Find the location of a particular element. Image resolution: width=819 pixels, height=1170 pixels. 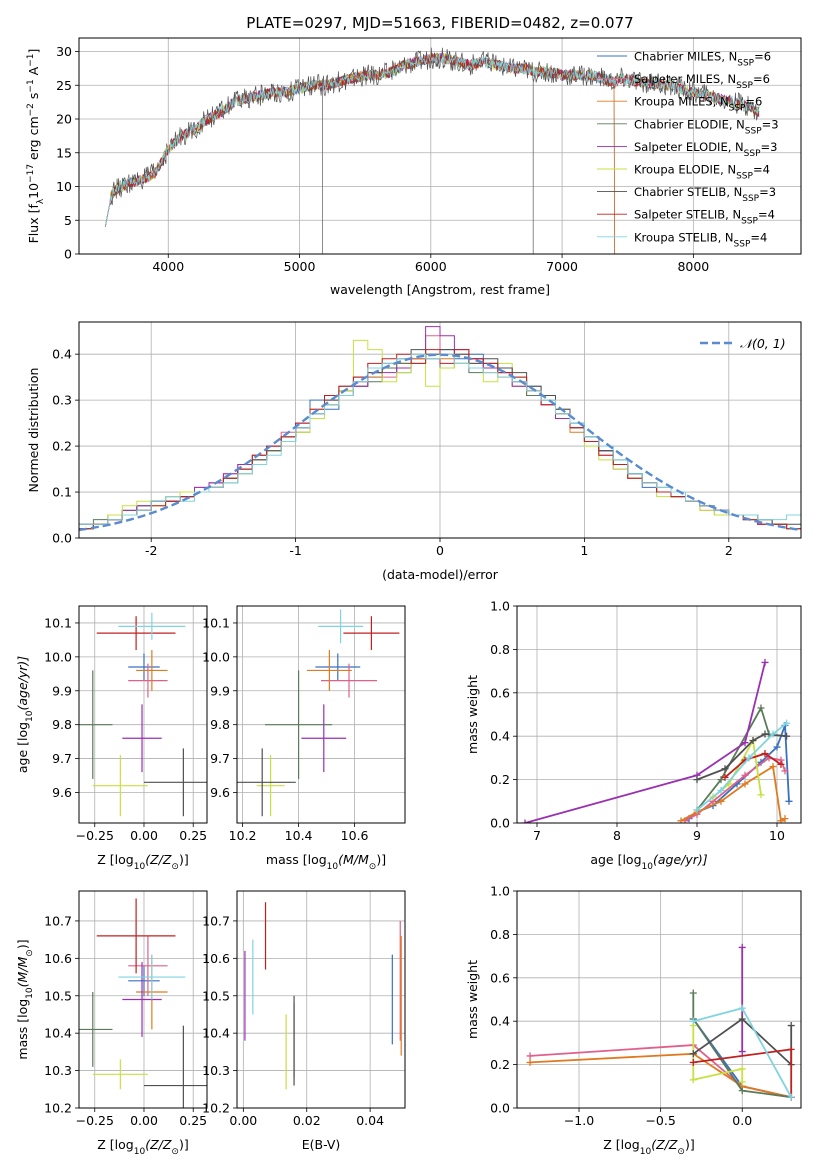

y-tick-label: 0.3 is located at coordinates (62, 400).